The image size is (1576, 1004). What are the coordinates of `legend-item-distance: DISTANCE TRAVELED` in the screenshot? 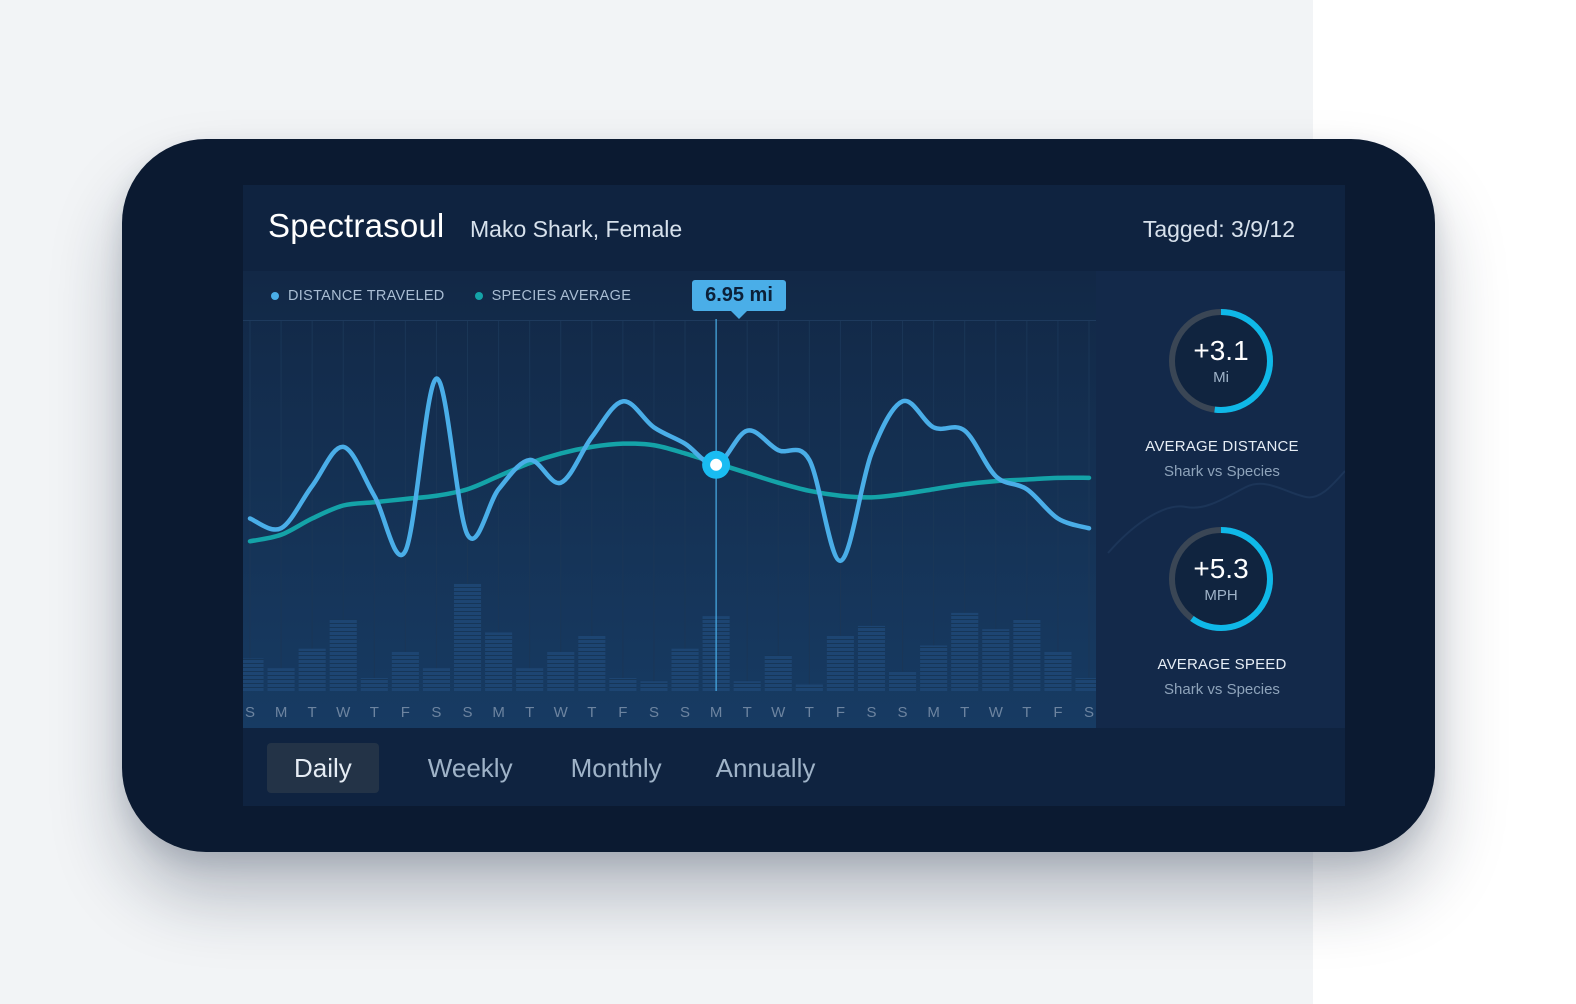 It's located at (358, 296).